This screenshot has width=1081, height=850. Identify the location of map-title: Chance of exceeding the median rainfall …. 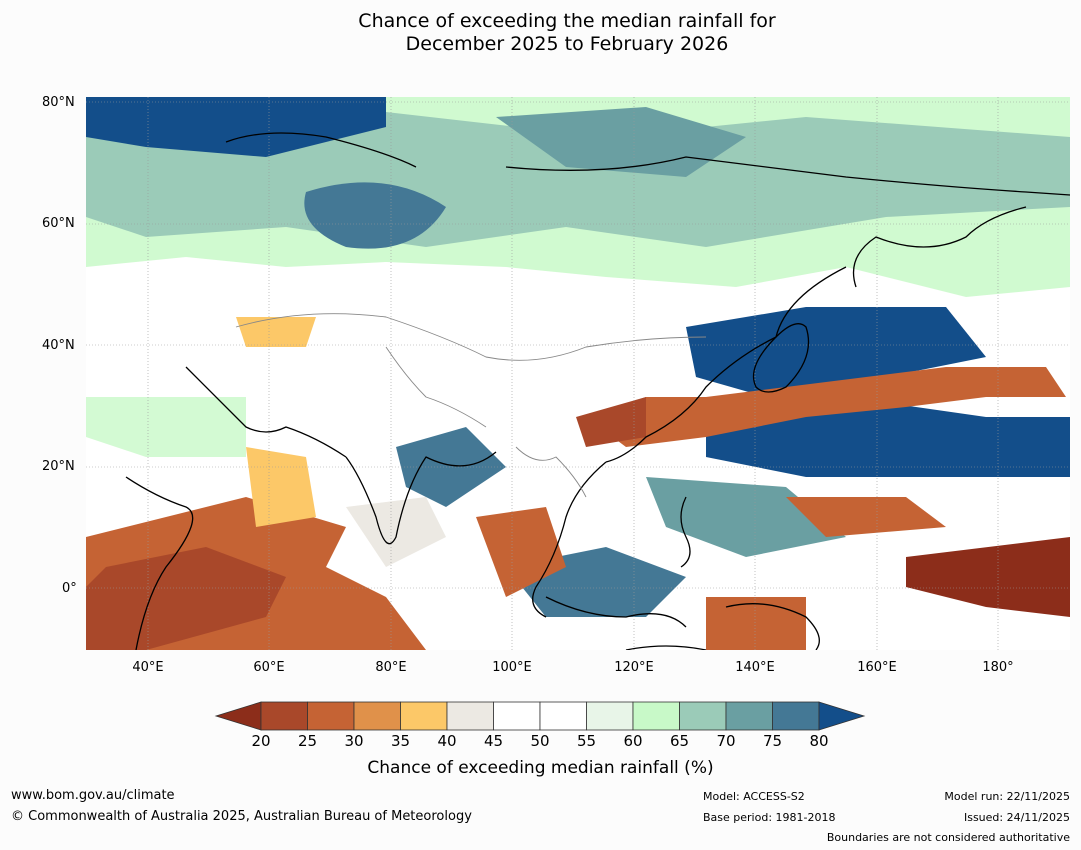
(540, 33).